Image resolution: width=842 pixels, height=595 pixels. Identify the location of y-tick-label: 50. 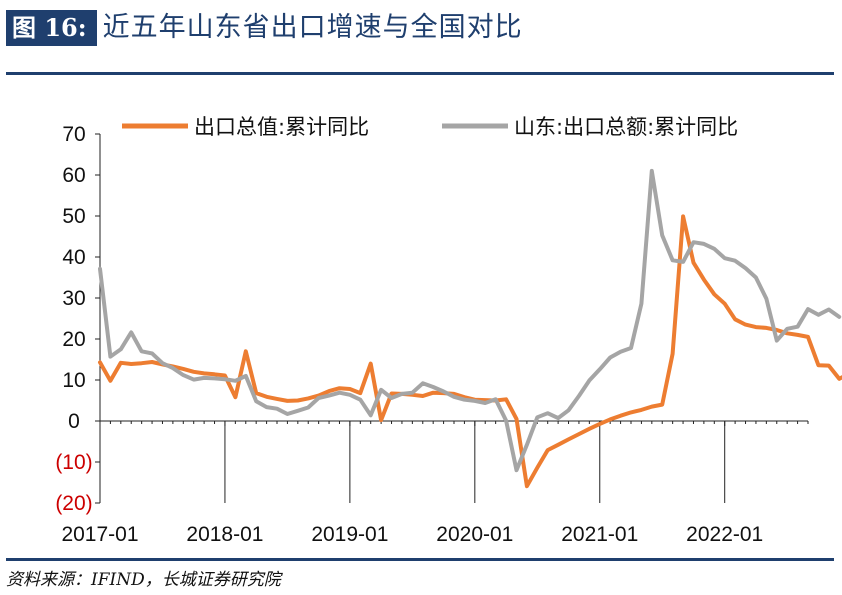
(73, 216).